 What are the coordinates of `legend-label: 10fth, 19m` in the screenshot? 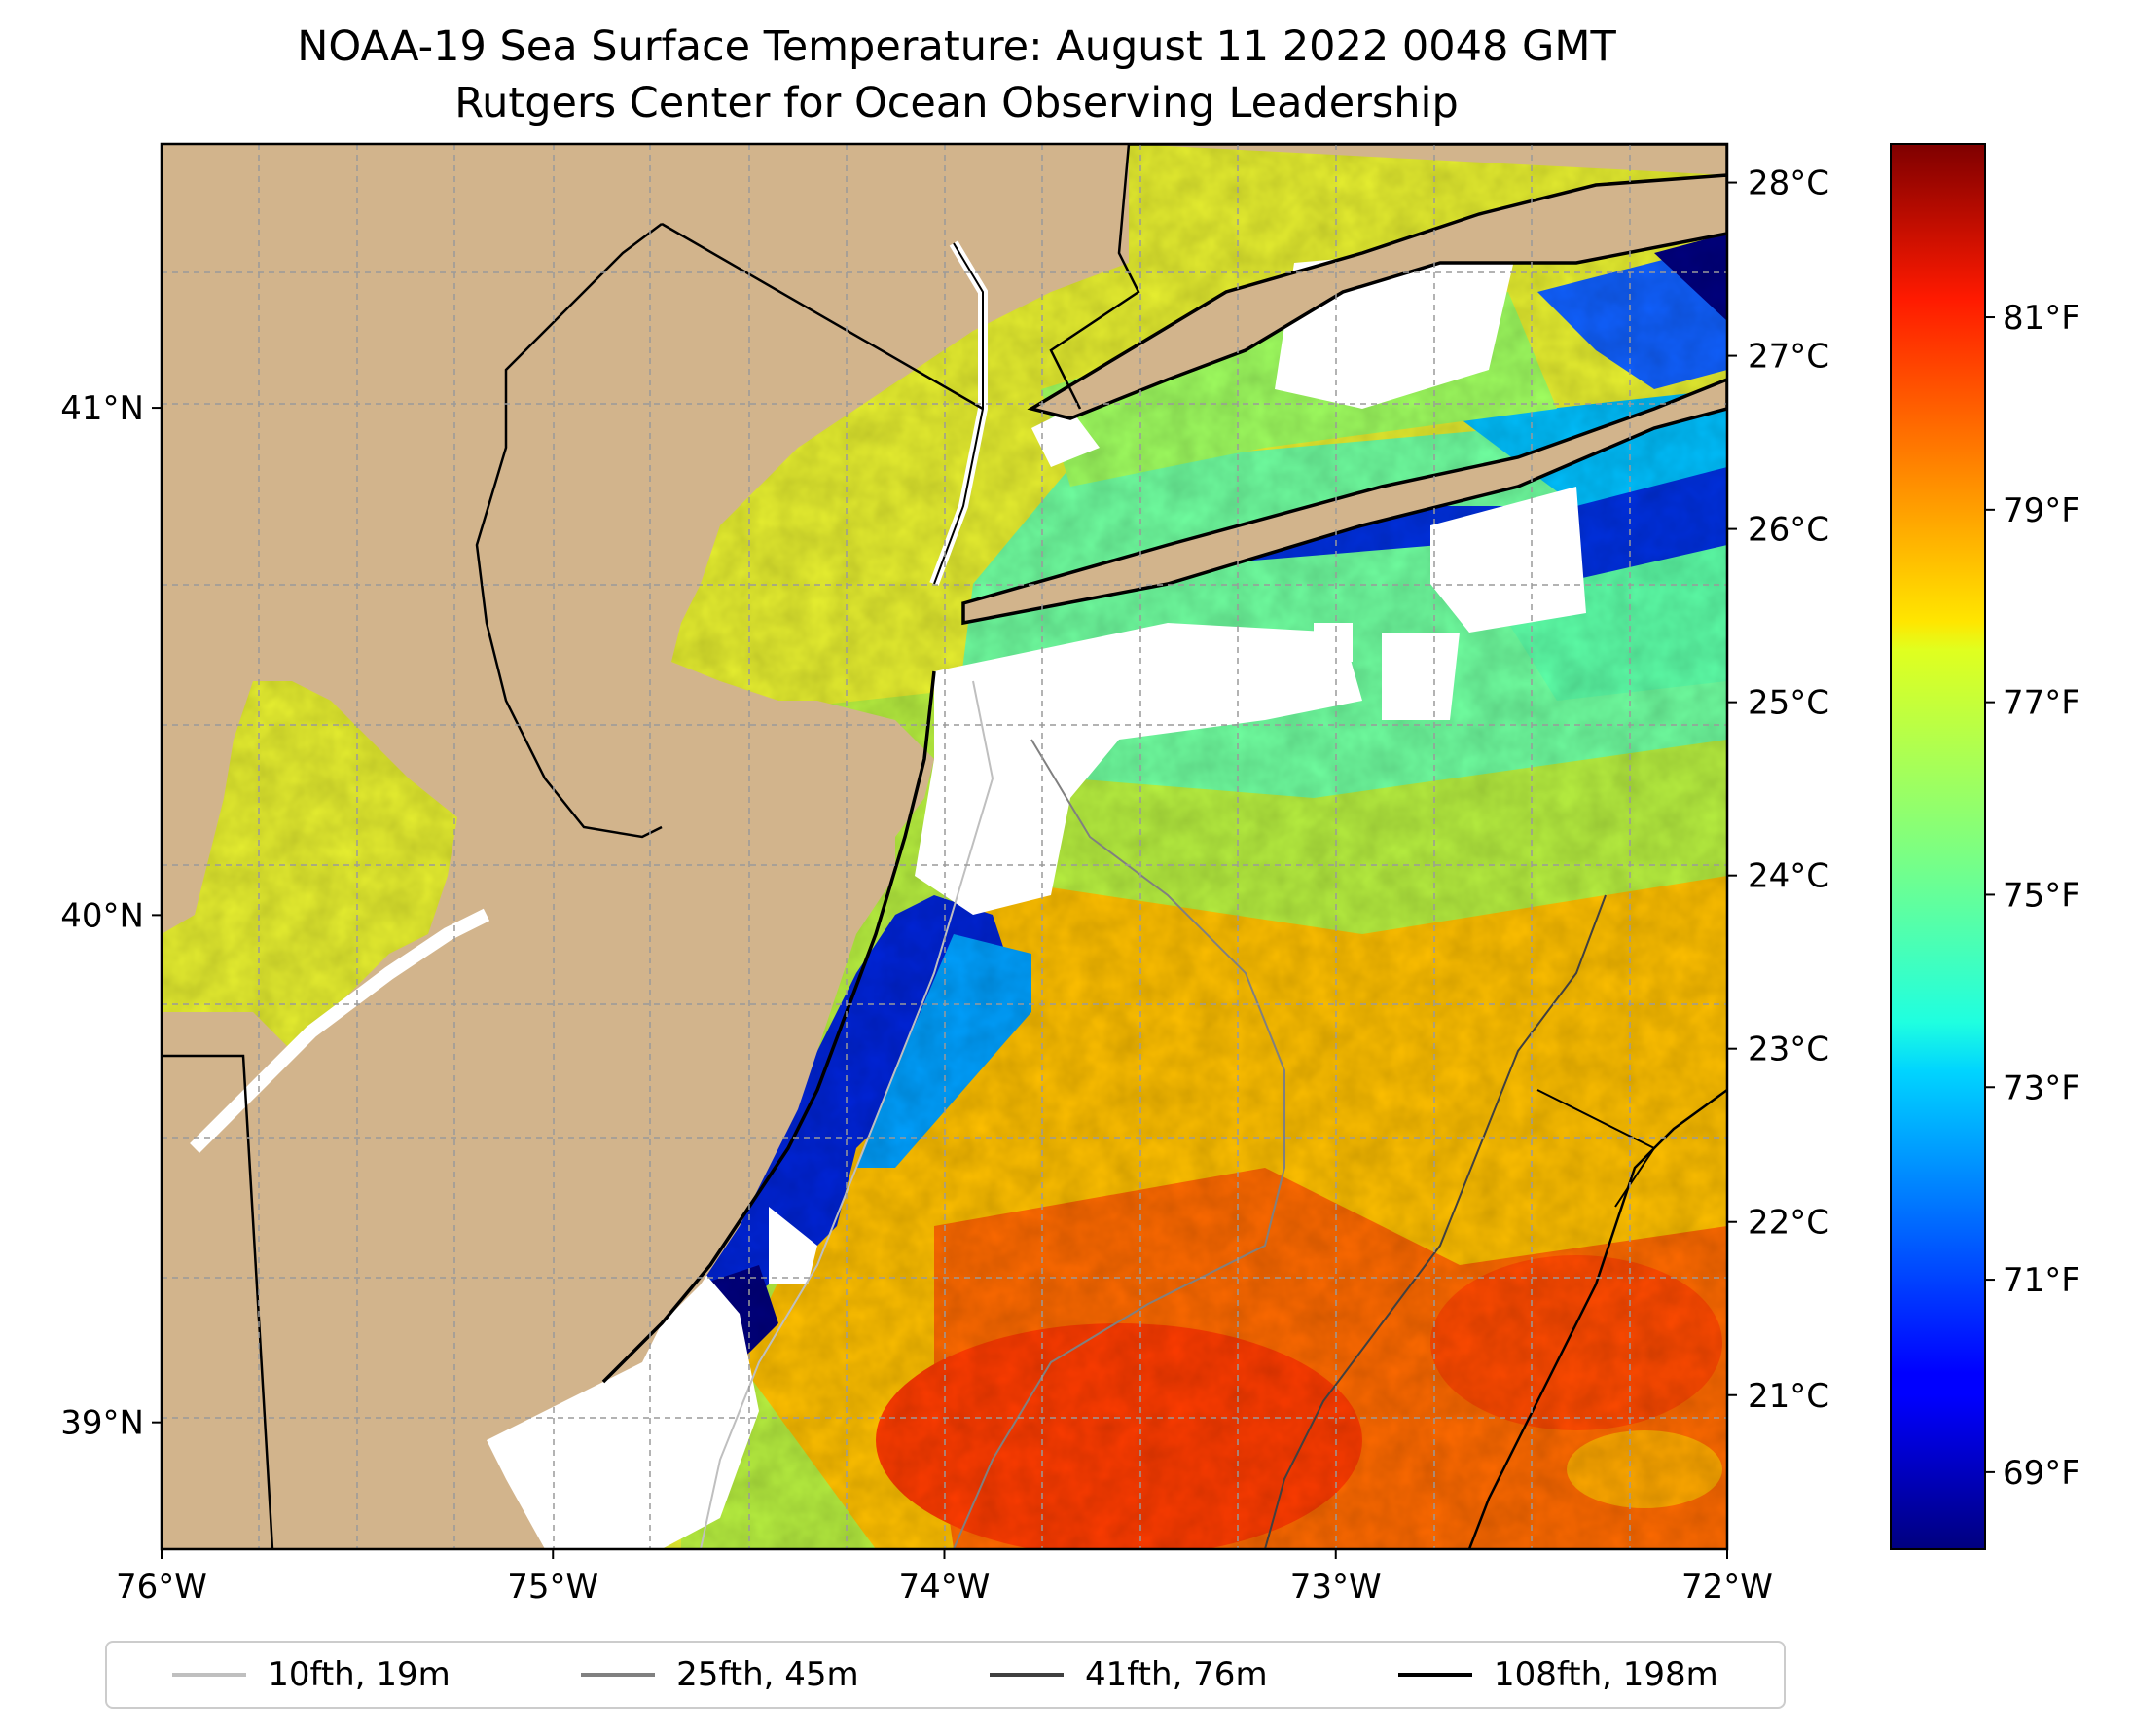 It's located at (360, 1675).